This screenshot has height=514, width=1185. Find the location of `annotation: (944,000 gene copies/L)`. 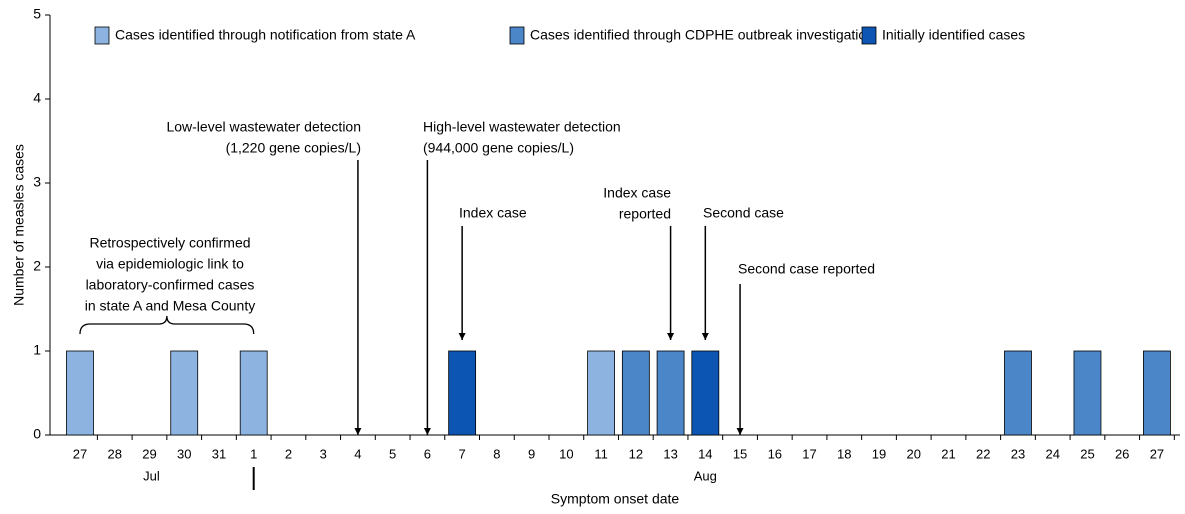

annotation: (944,000 gene copies/L) is located at coordinates (498, 148).